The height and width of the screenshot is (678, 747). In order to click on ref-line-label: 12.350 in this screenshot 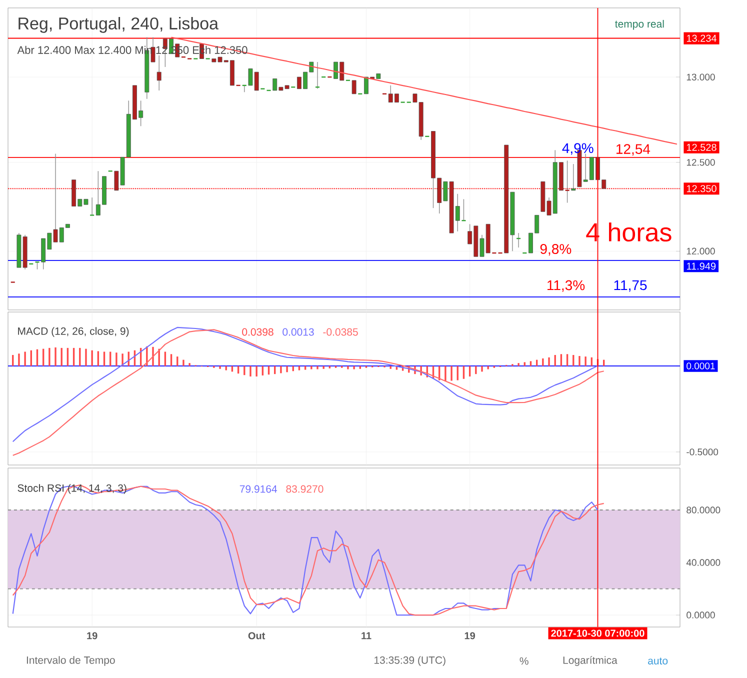, I will do `click(701, 188)`.